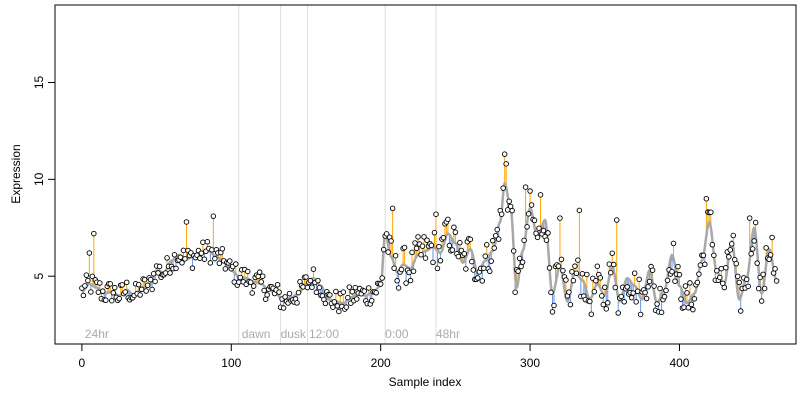  Describe the element at coordinates (324, 334) in the screenshot. I see `time-annotation: 12:00` at that location.